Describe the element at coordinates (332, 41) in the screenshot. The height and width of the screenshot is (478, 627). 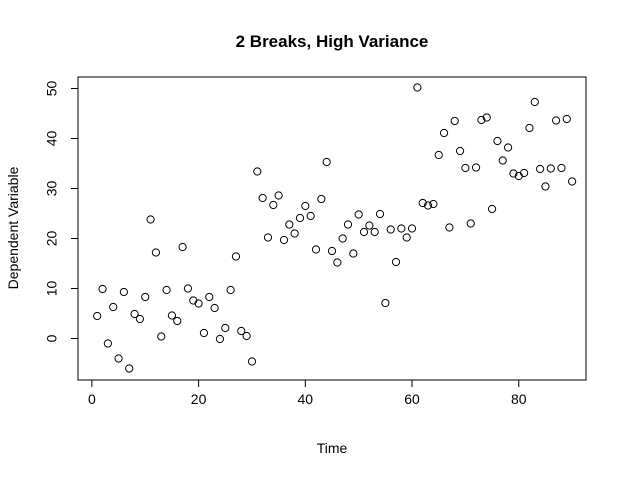
I see `chart-title: 2 Breaks, High Variance` at that location.